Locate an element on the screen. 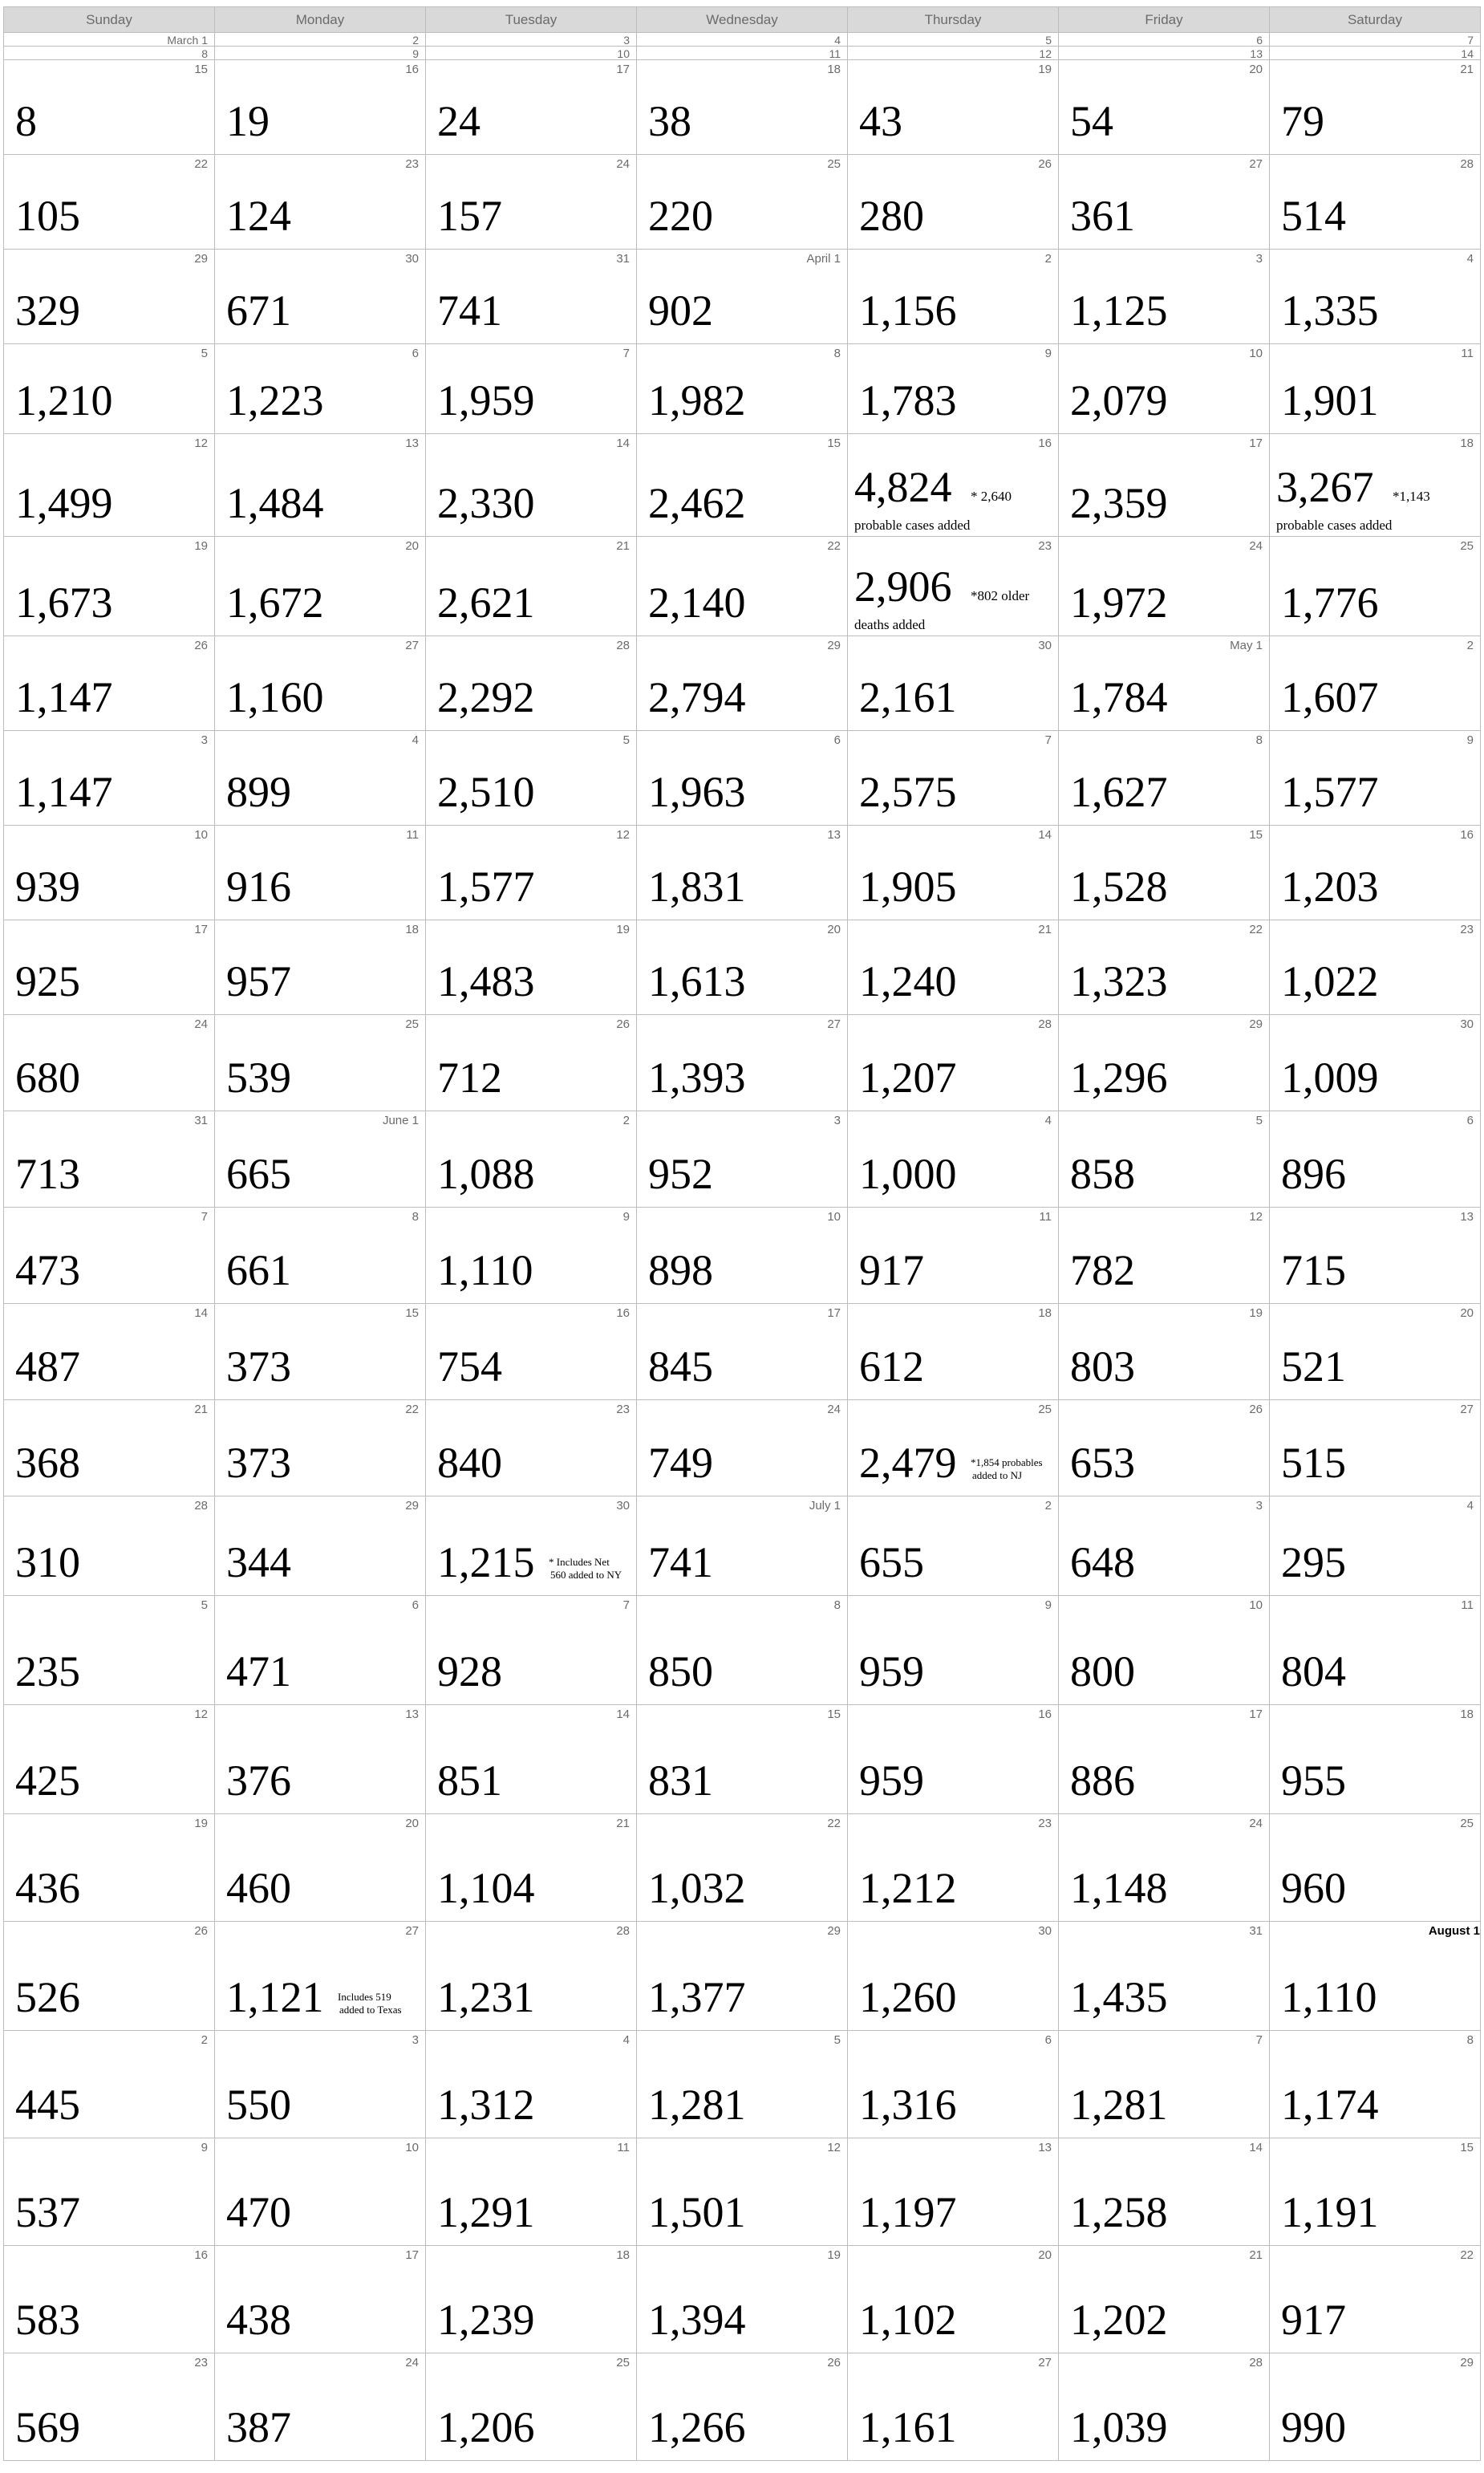  calendar-cell: 6 is located at coordinates (1164, 40).